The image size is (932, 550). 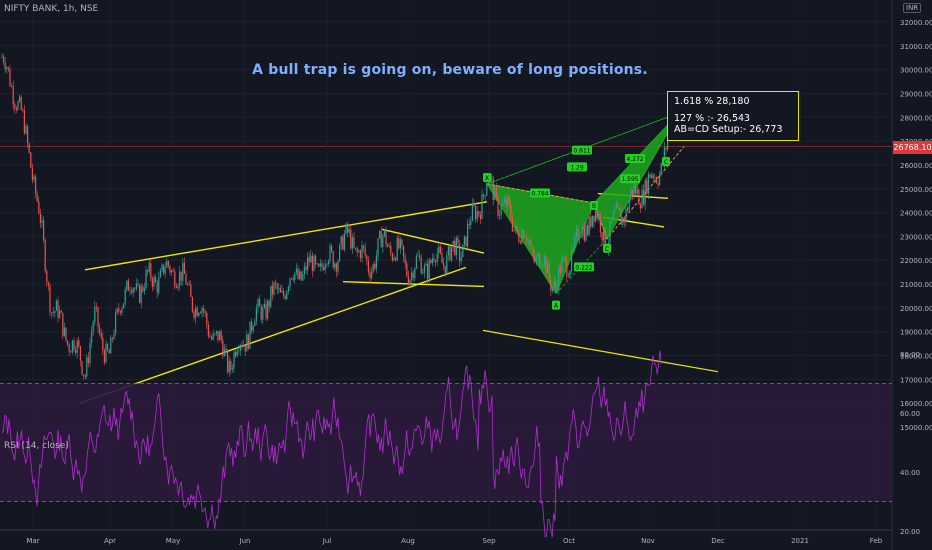 I want to click on price-tick-label: 24000.00, so click(x=916, y=214).